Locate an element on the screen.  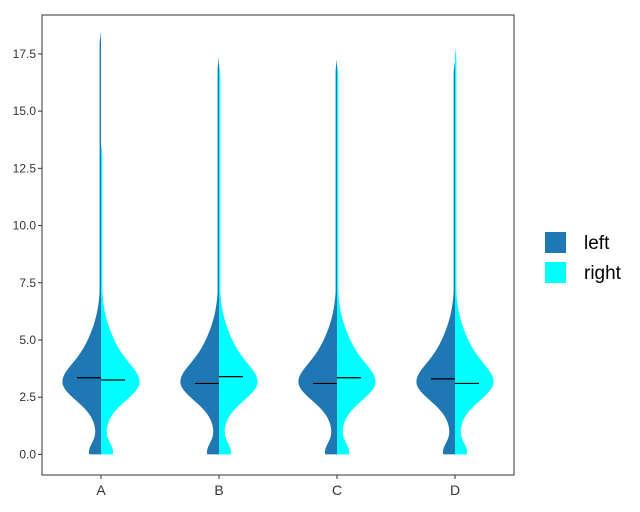
x-axis: A B C D is located at coordinates (278, 486).